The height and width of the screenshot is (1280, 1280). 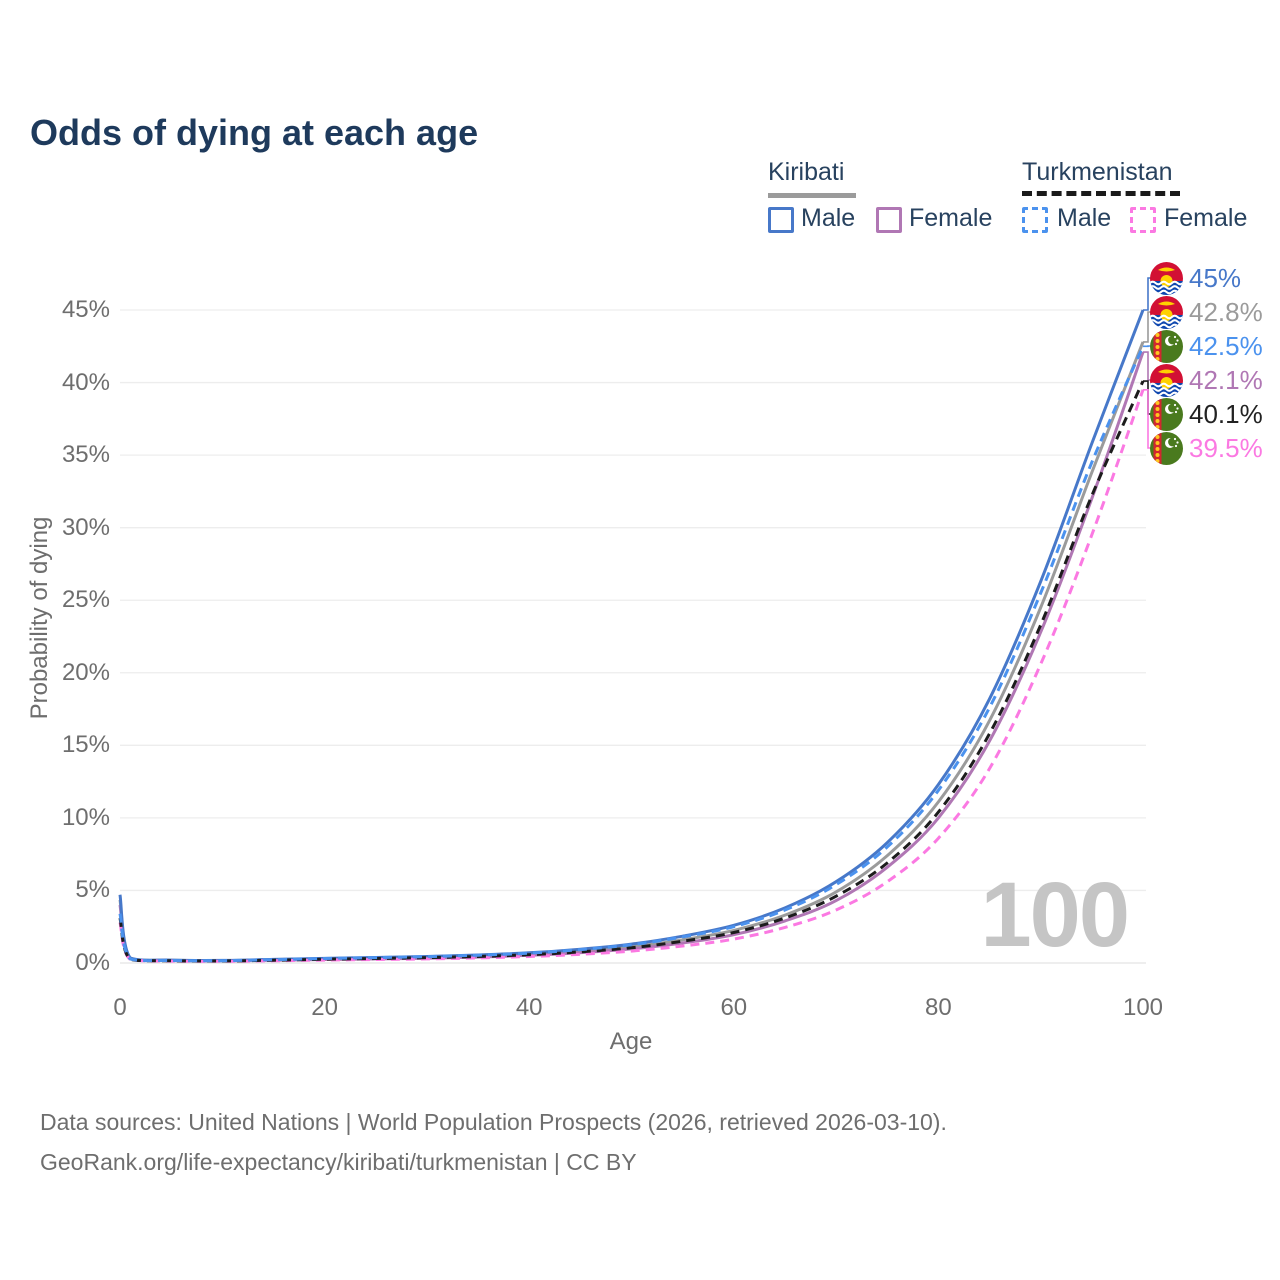 I want to click on end-label-row-turkmenistan-male: 42.5%, so click(x=1206, y=346).